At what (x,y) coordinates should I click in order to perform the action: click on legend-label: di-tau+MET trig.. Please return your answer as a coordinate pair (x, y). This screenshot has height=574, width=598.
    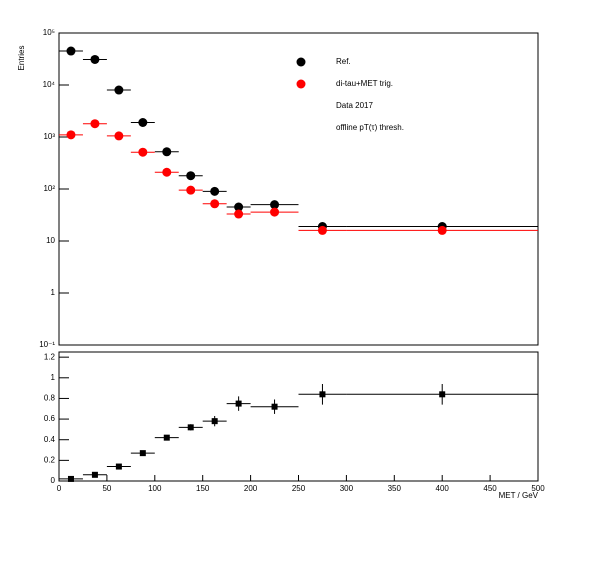
    Looking at the image, I should click on (364, 83).